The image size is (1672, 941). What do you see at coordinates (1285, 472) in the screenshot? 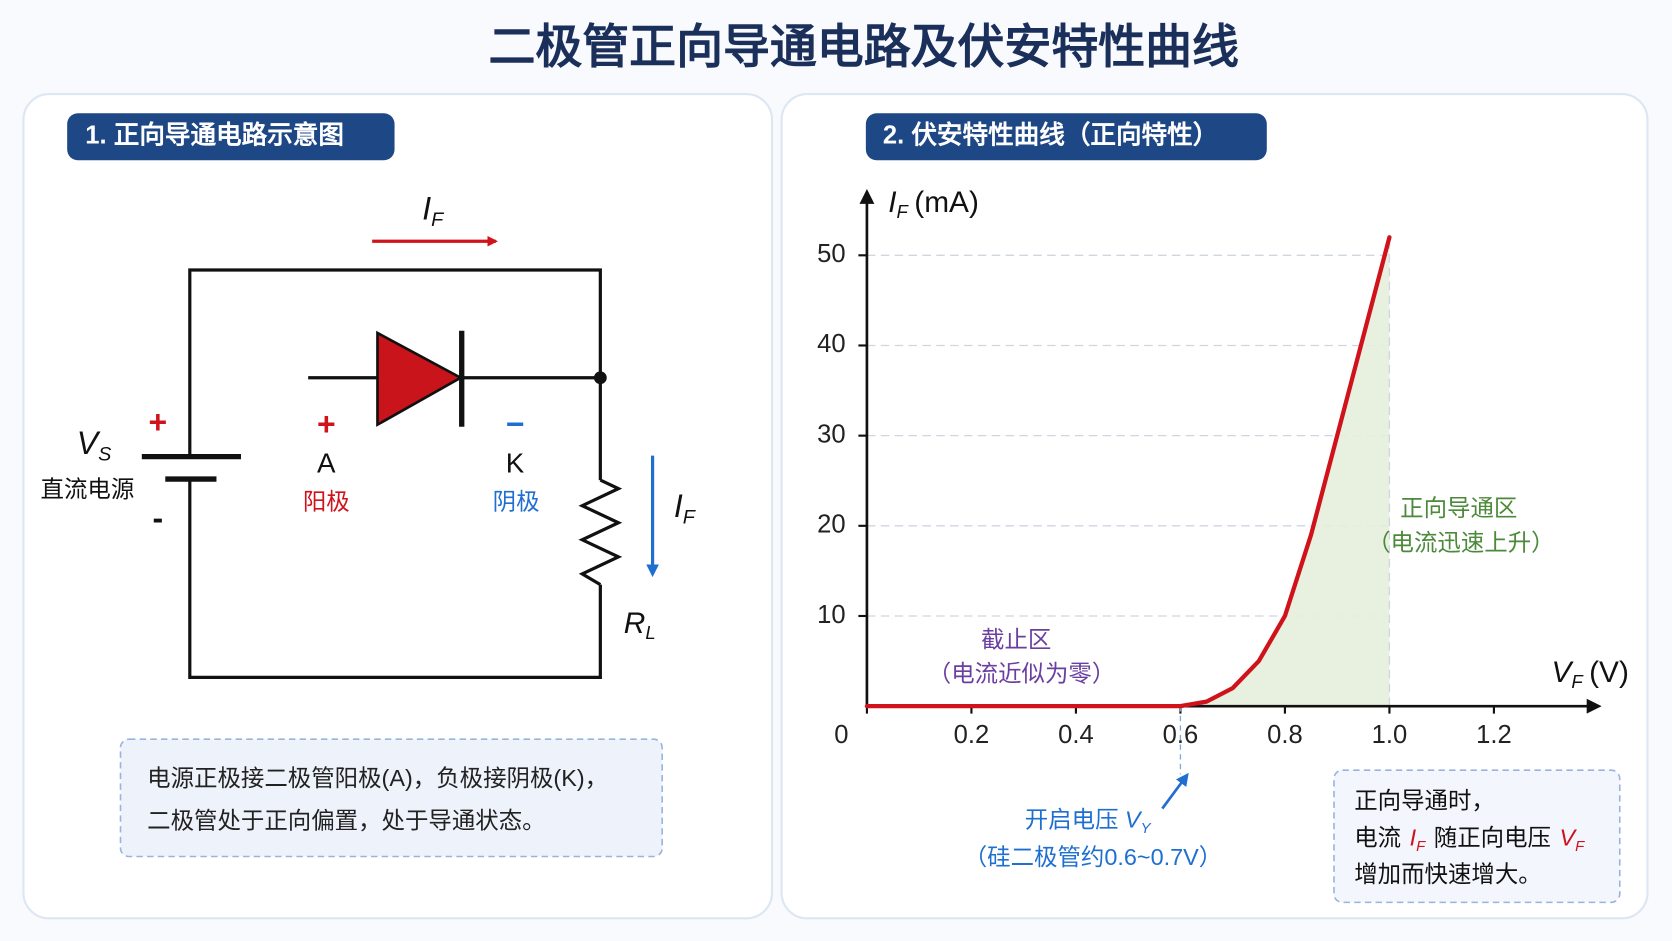
I see `conduction-area` at bounding box center [1285, 472].